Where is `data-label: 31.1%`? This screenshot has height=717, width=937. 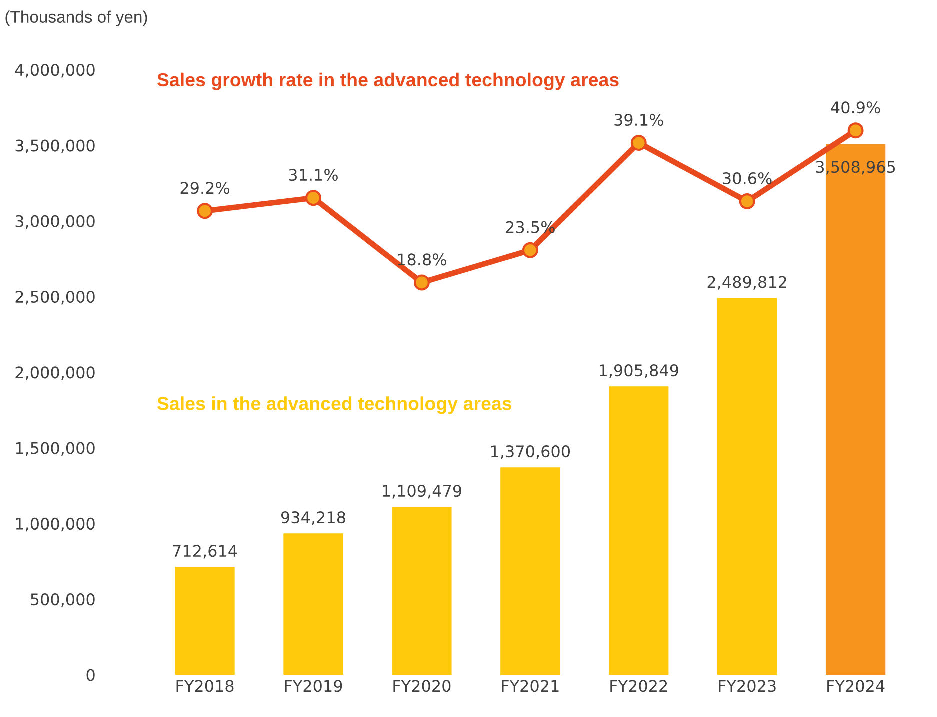
data-label: 31.1% is located at coordinates (313, 175).